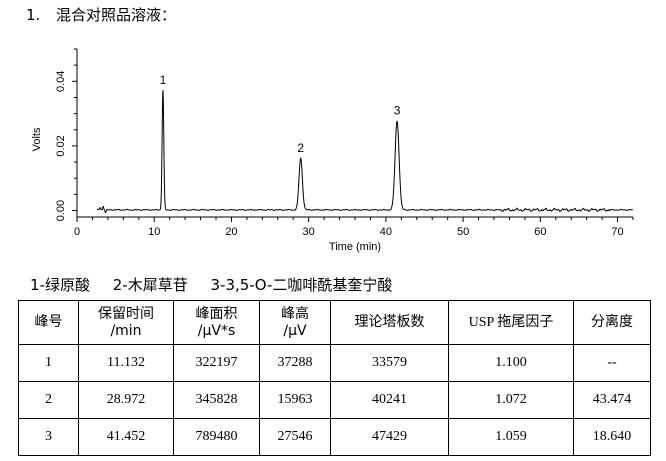  I want to click on x-axis-label: Time (min), so click(355, 247).